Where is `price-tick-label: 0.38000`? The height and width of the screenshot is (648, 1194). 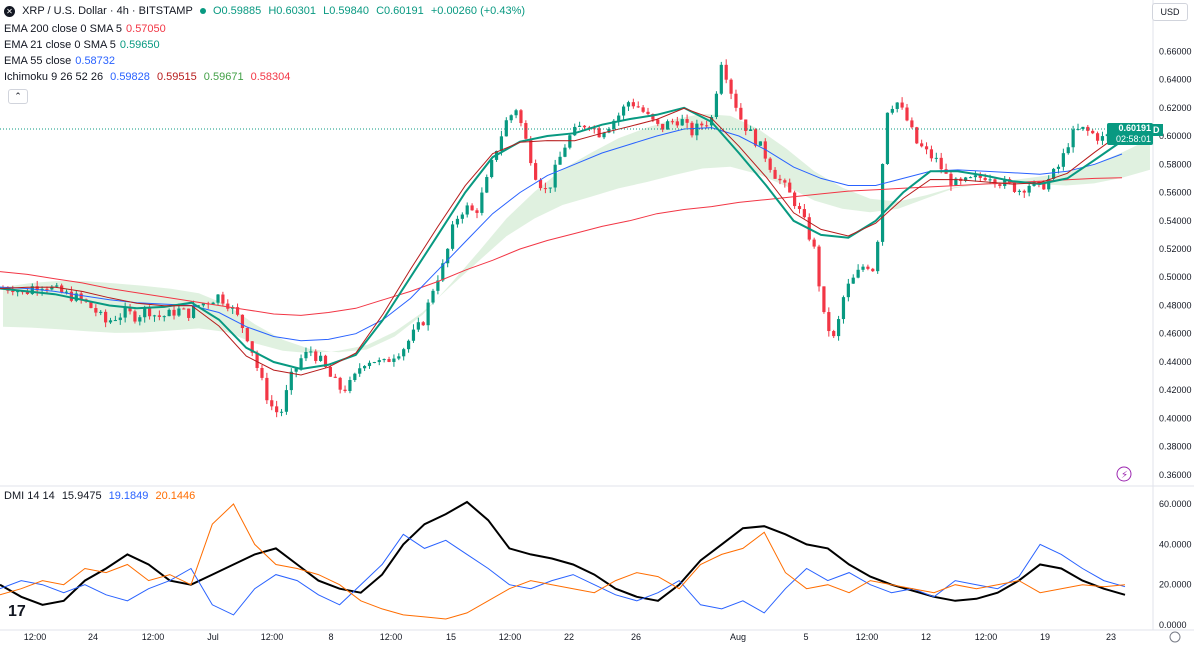
price-tick-label: 0.38000 is located at coordinates (1175, 447).